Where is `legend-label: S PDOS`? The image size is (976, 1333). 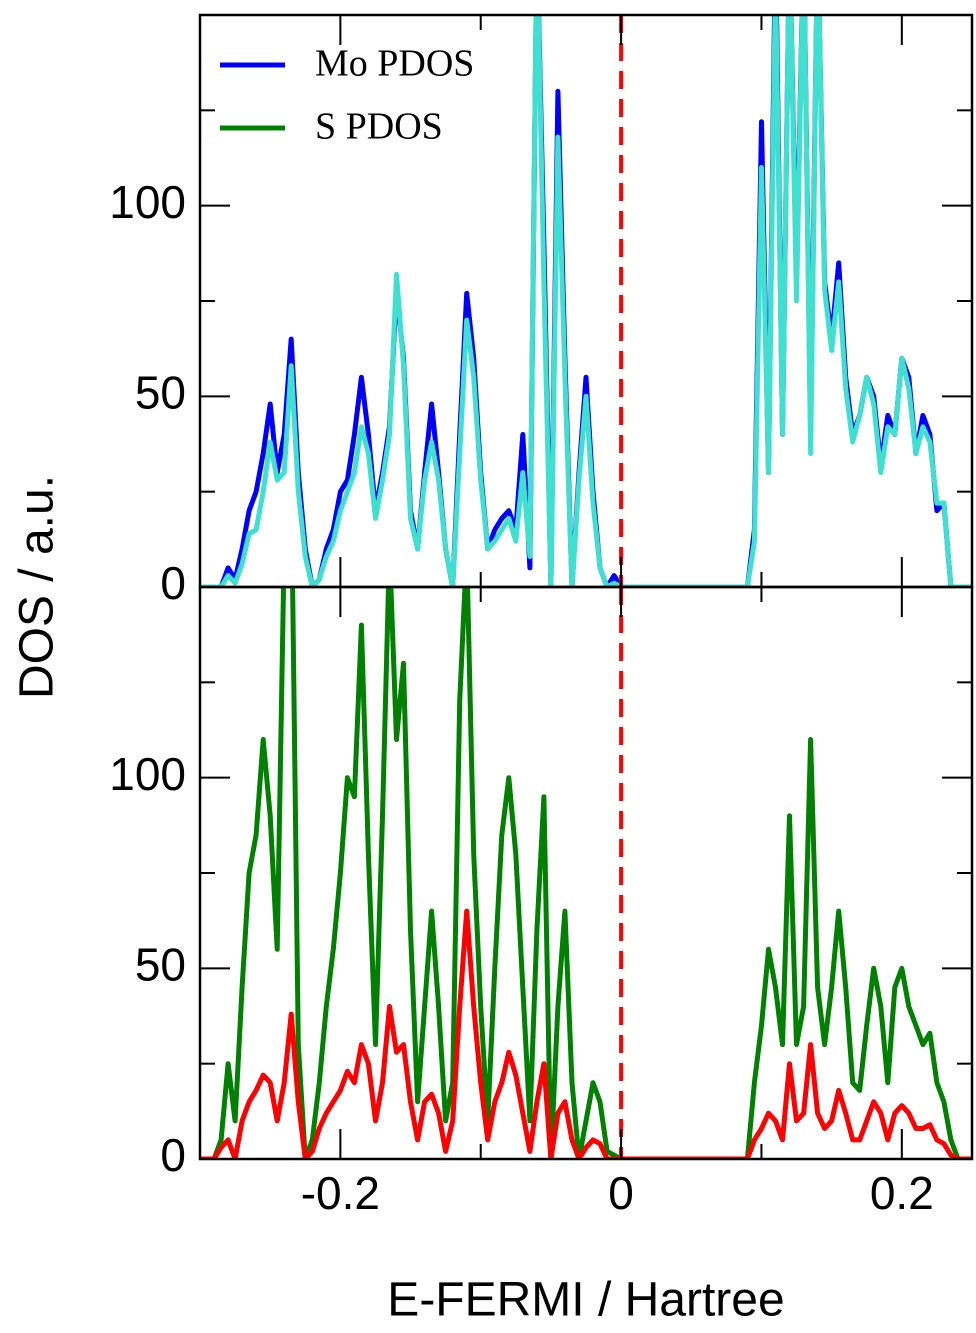 legend-label: S PDOS is located at coordinates (379, 127).